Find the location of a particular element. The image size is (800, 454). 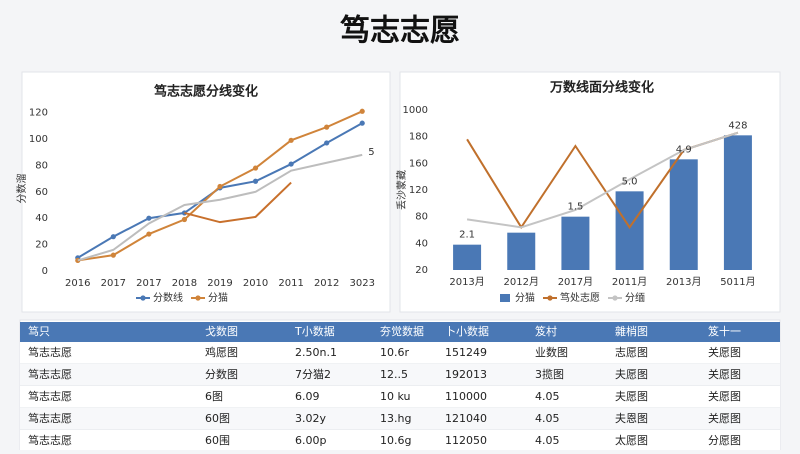

y-tick-label: 160 is located at coordinates (418, 163).